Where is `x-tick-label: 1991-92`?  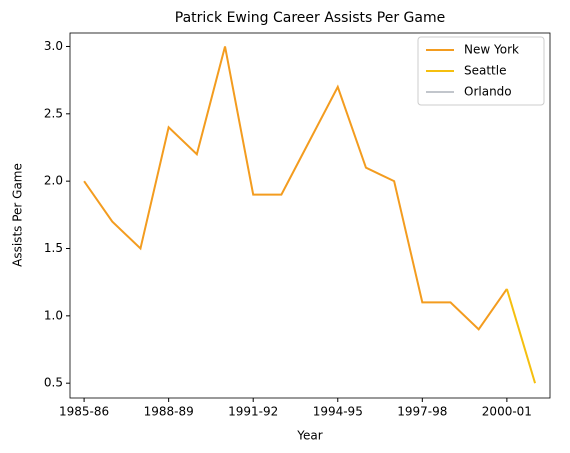 x-tick-label: 1991-92 is located at coordinates (253, 412).